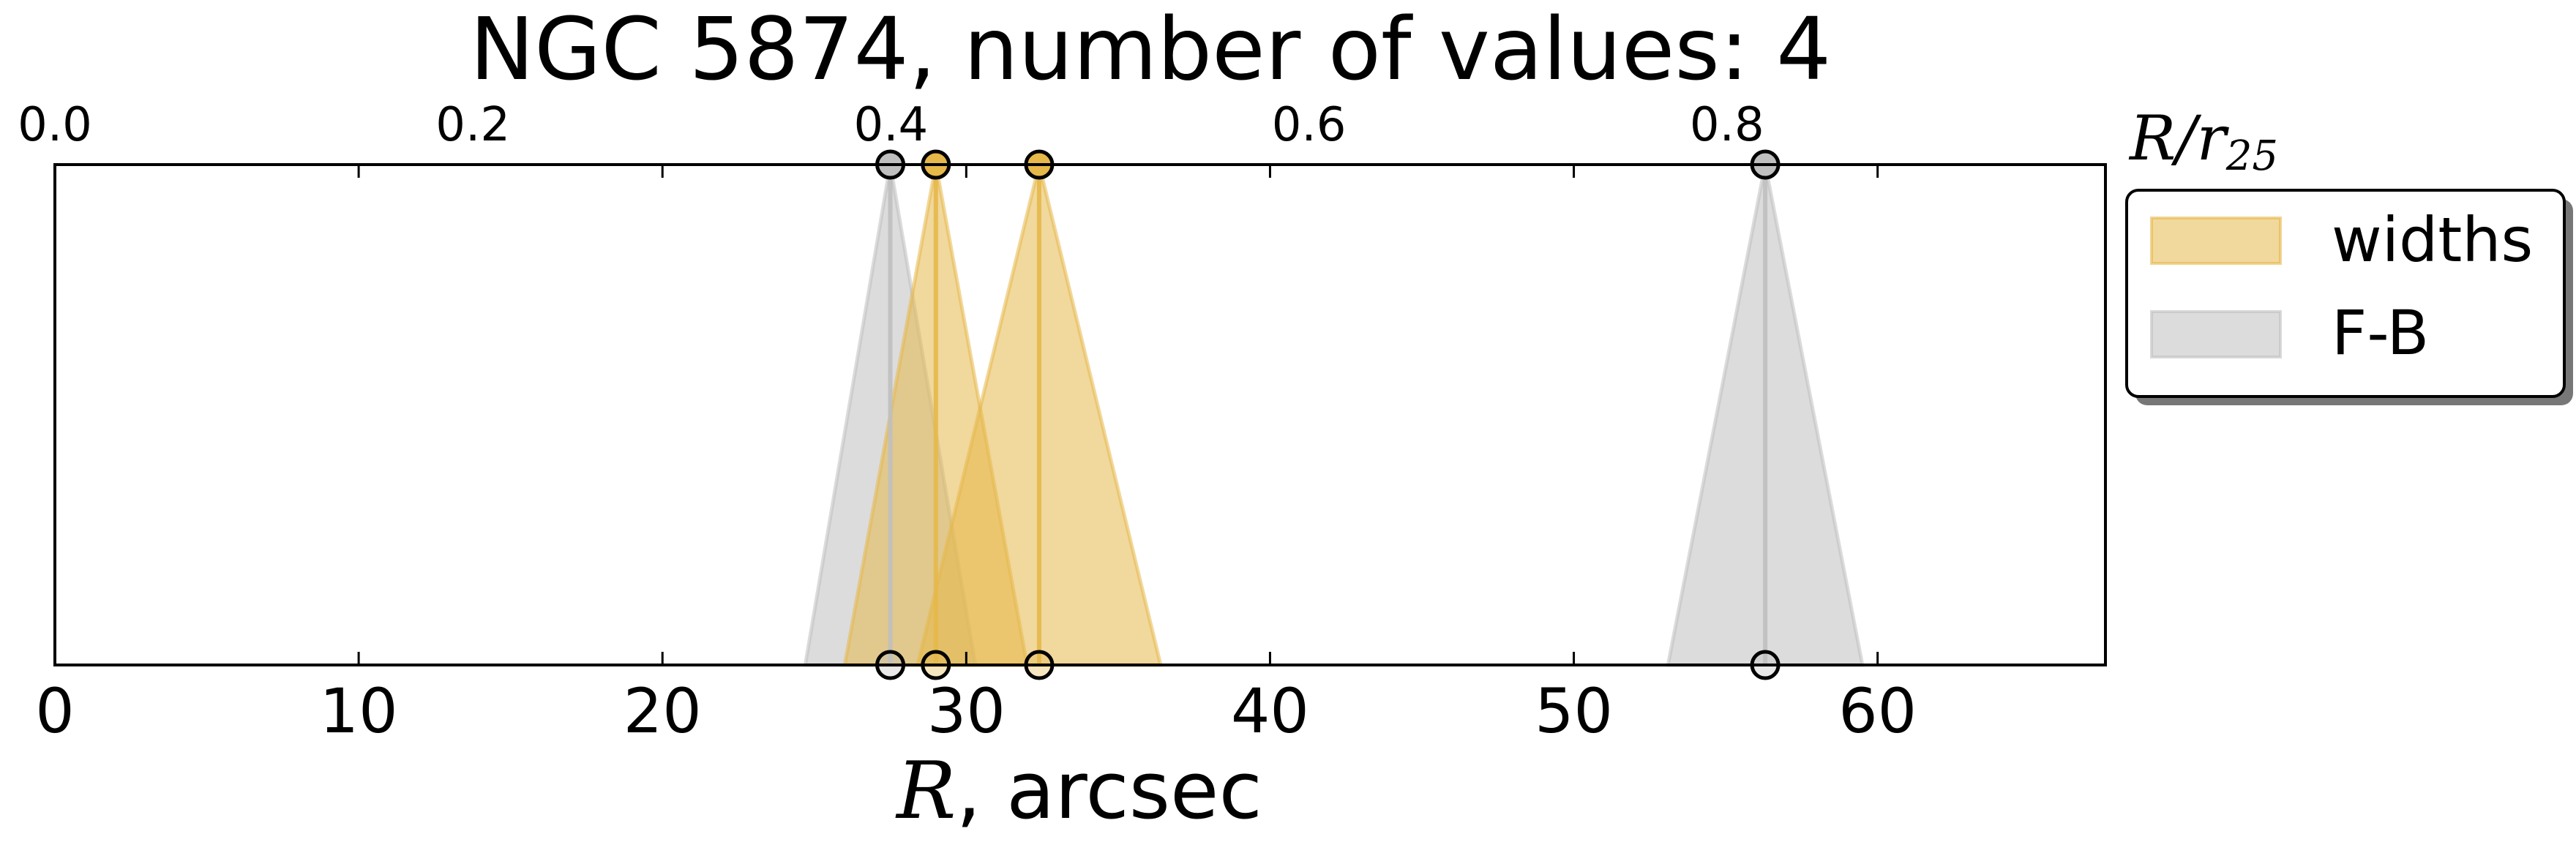  I want to click on x-tick-label: 30, so click(966, 711).